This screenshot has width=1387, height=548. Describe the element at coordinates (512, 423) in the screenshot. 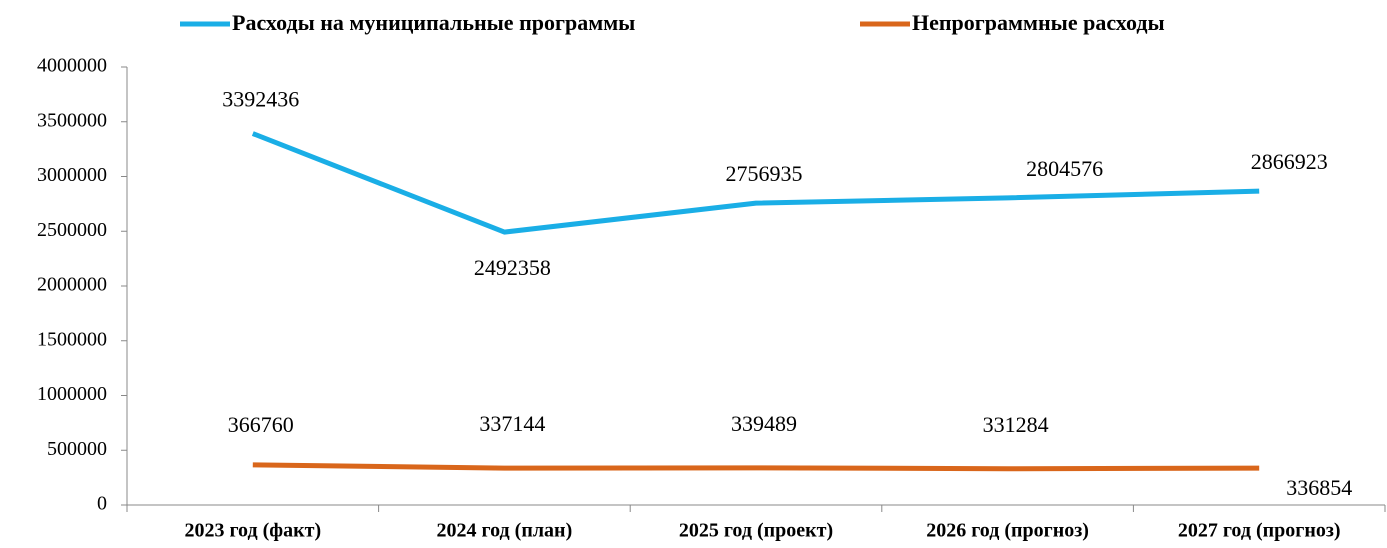

I see `data-label: 337144` at that location.